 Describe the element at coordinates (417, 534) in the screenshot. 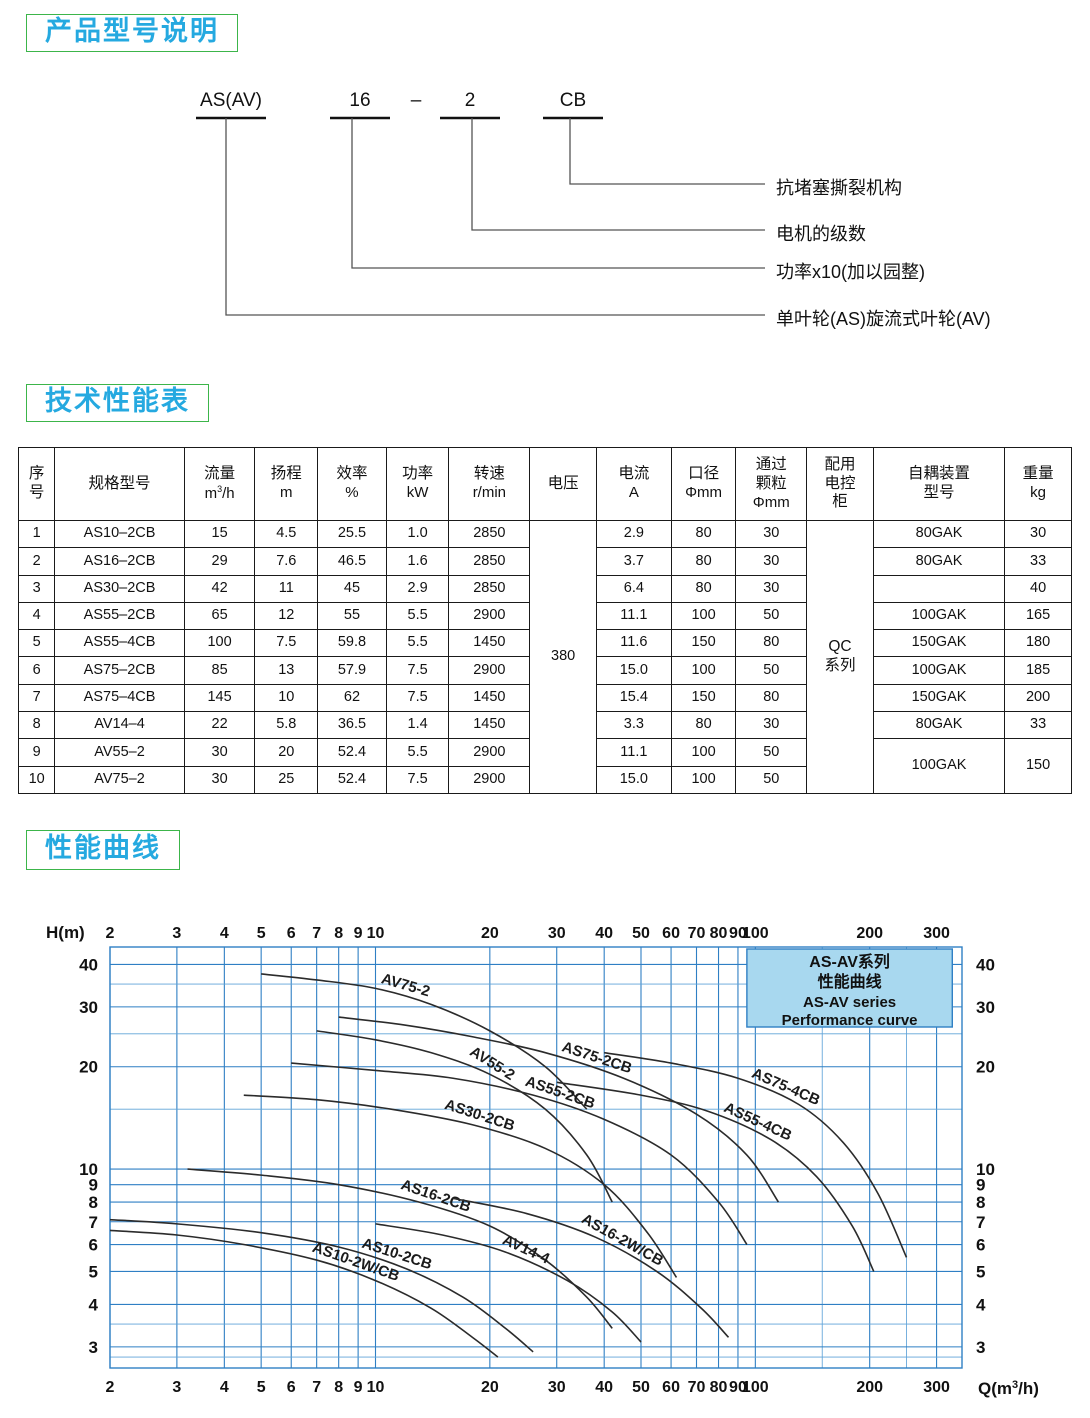

I see `cell-power: 1.0` at that location.